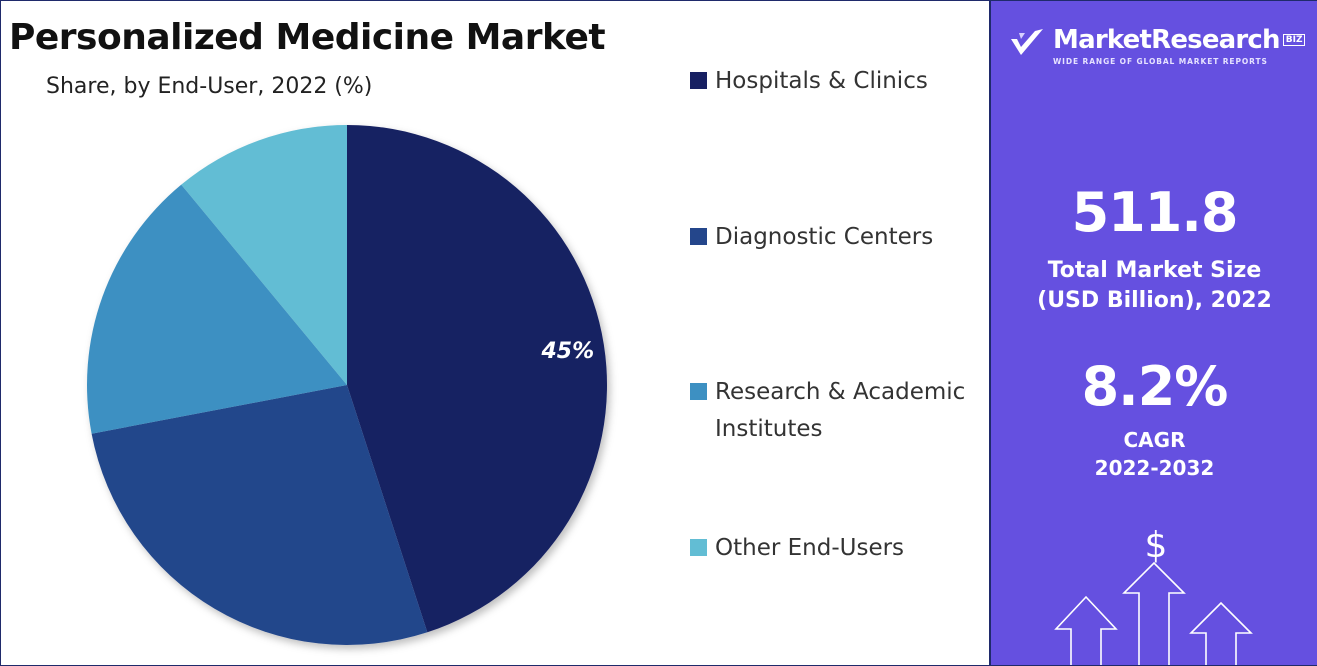  I want to click on brand-name-text: MarketResearch, so click(1167, 40).